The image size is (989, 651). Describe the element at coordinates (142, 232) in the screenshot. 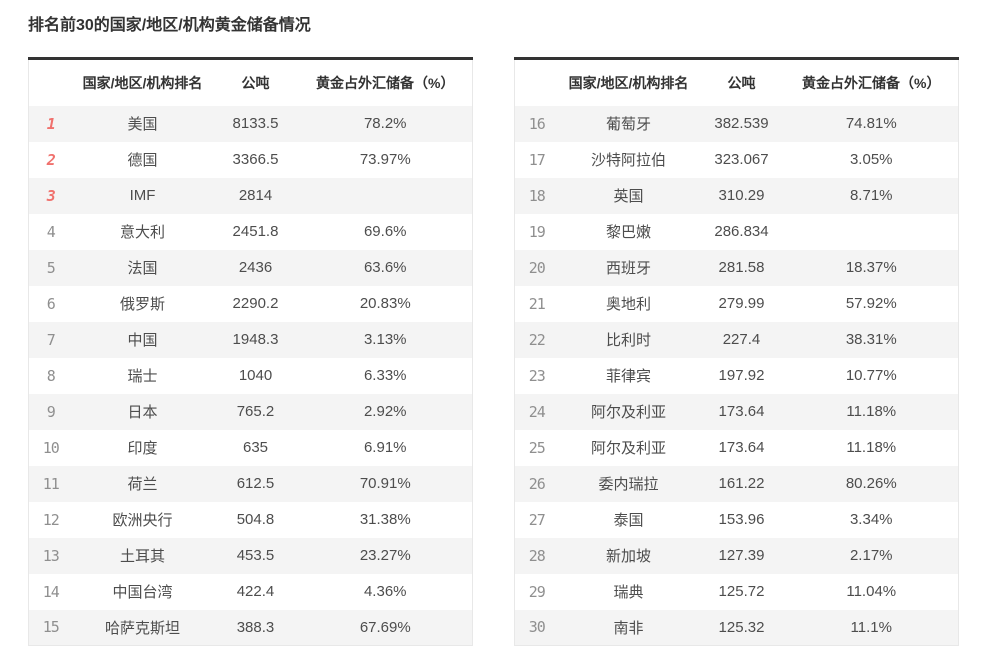

I see `cell-name: 意大利` at that location.